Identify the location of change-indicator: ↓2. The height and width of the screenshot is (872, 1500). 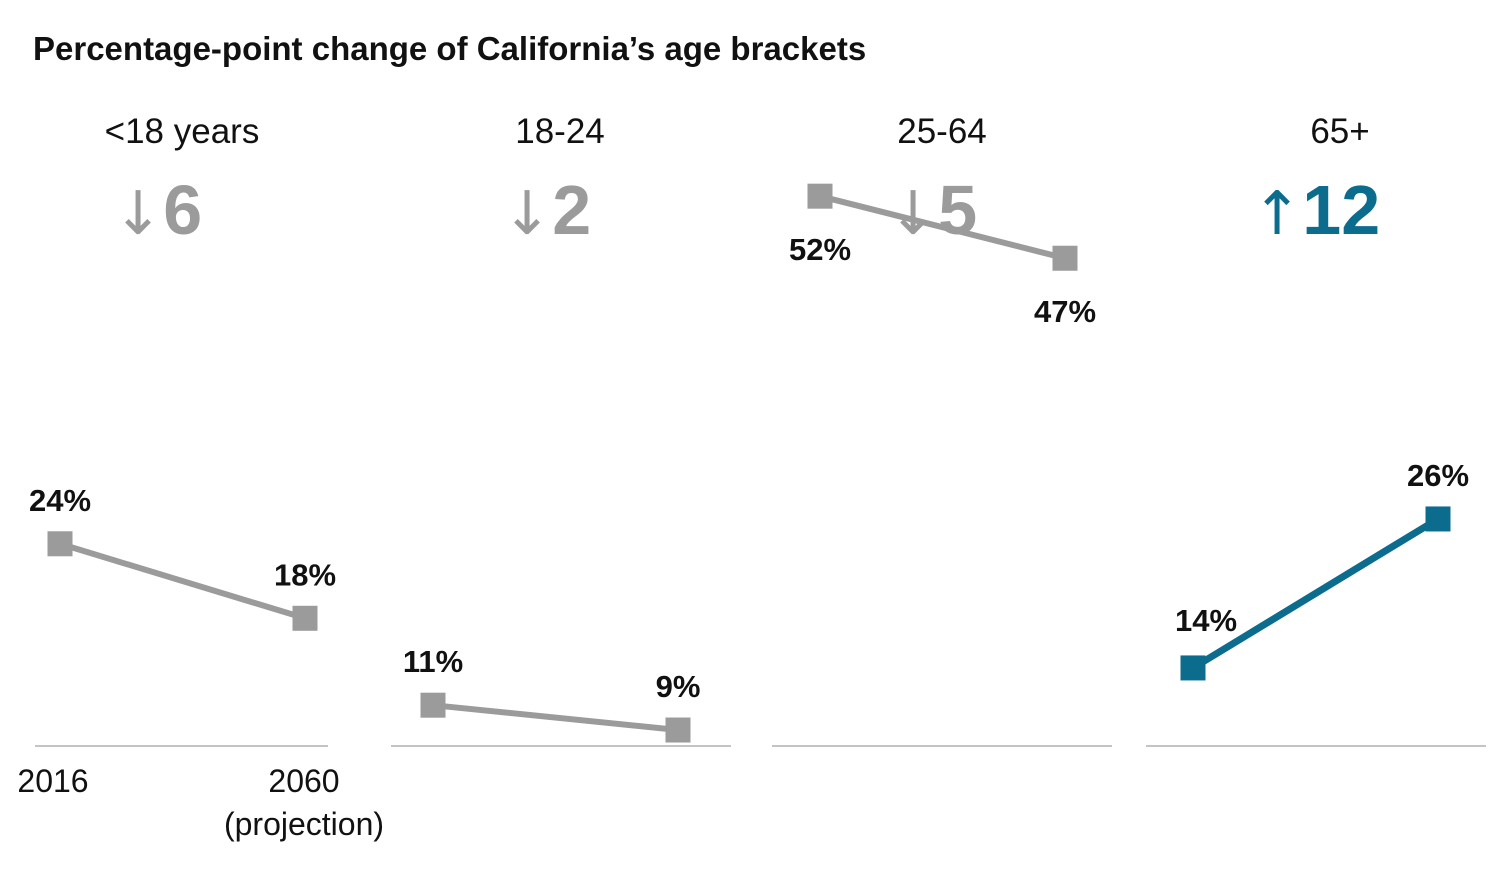
(546, 210).